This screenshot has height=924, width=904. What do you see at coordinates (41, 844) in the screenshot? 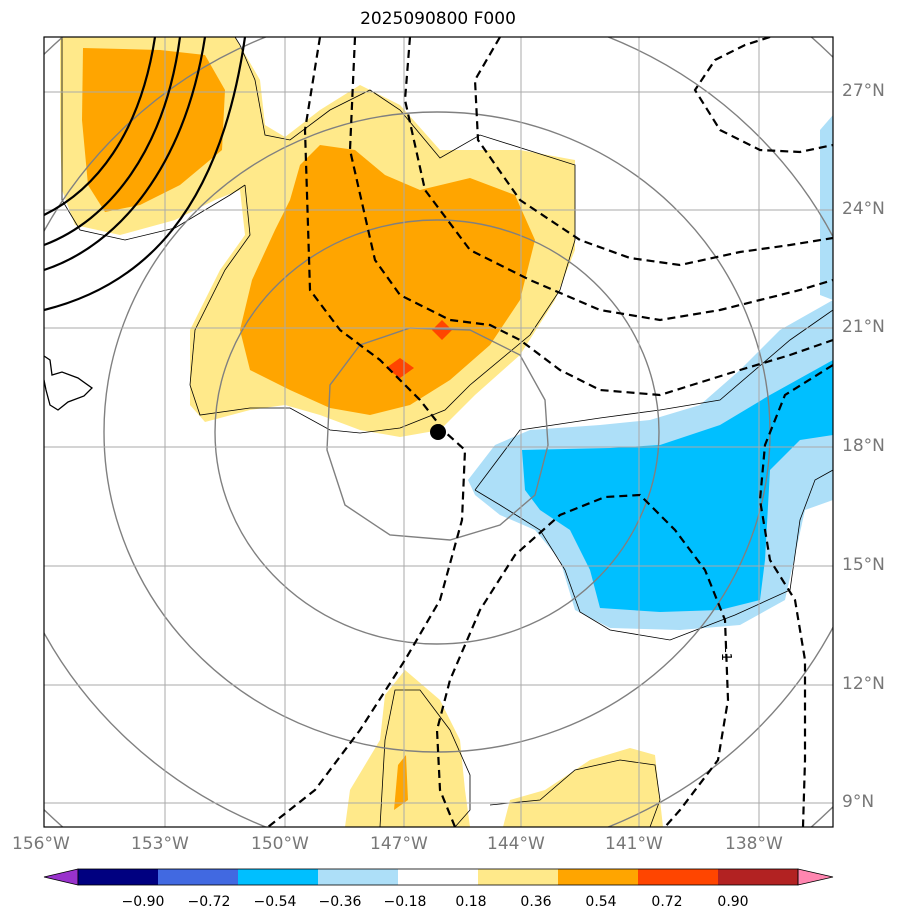
I see `lon-label-156w: 156°W` at bounding box center [41, 844].